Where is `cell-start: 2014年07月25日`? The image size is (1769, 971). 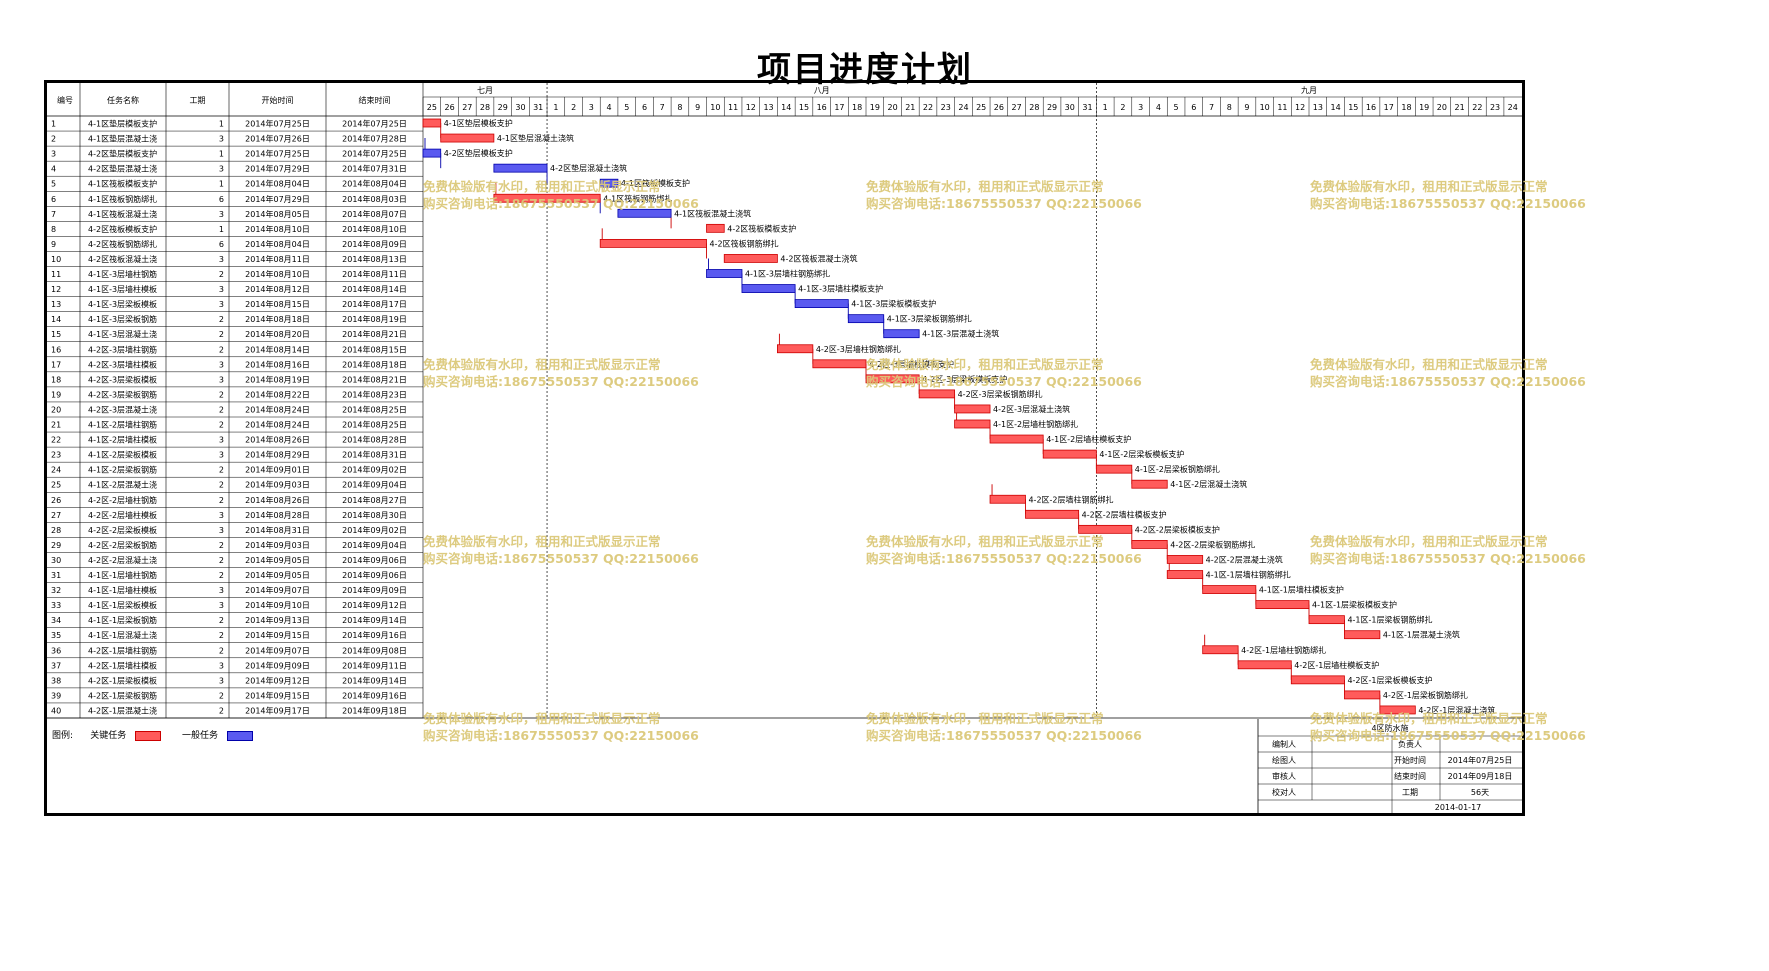 cell-start: 2014年07月25日 is located at coordinates (277, 124).